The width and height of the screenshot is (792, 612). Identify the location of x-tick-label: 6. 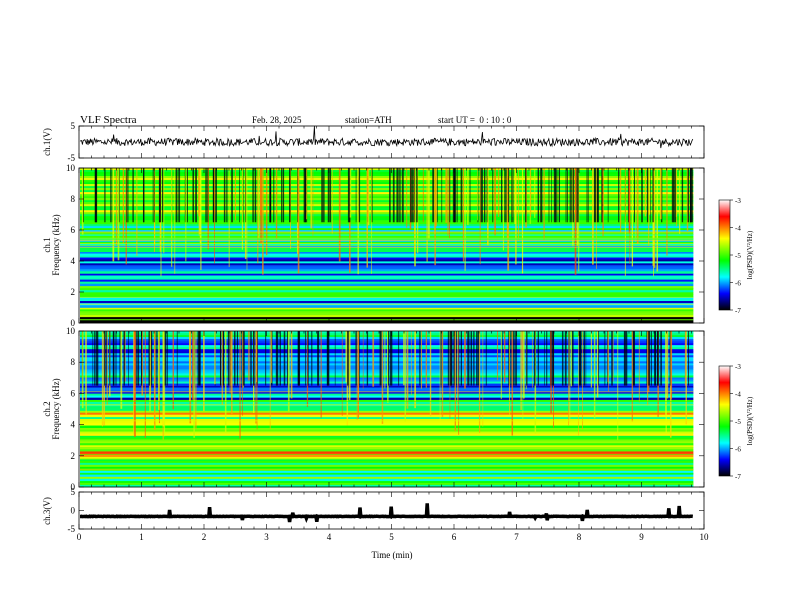
(454, 537).